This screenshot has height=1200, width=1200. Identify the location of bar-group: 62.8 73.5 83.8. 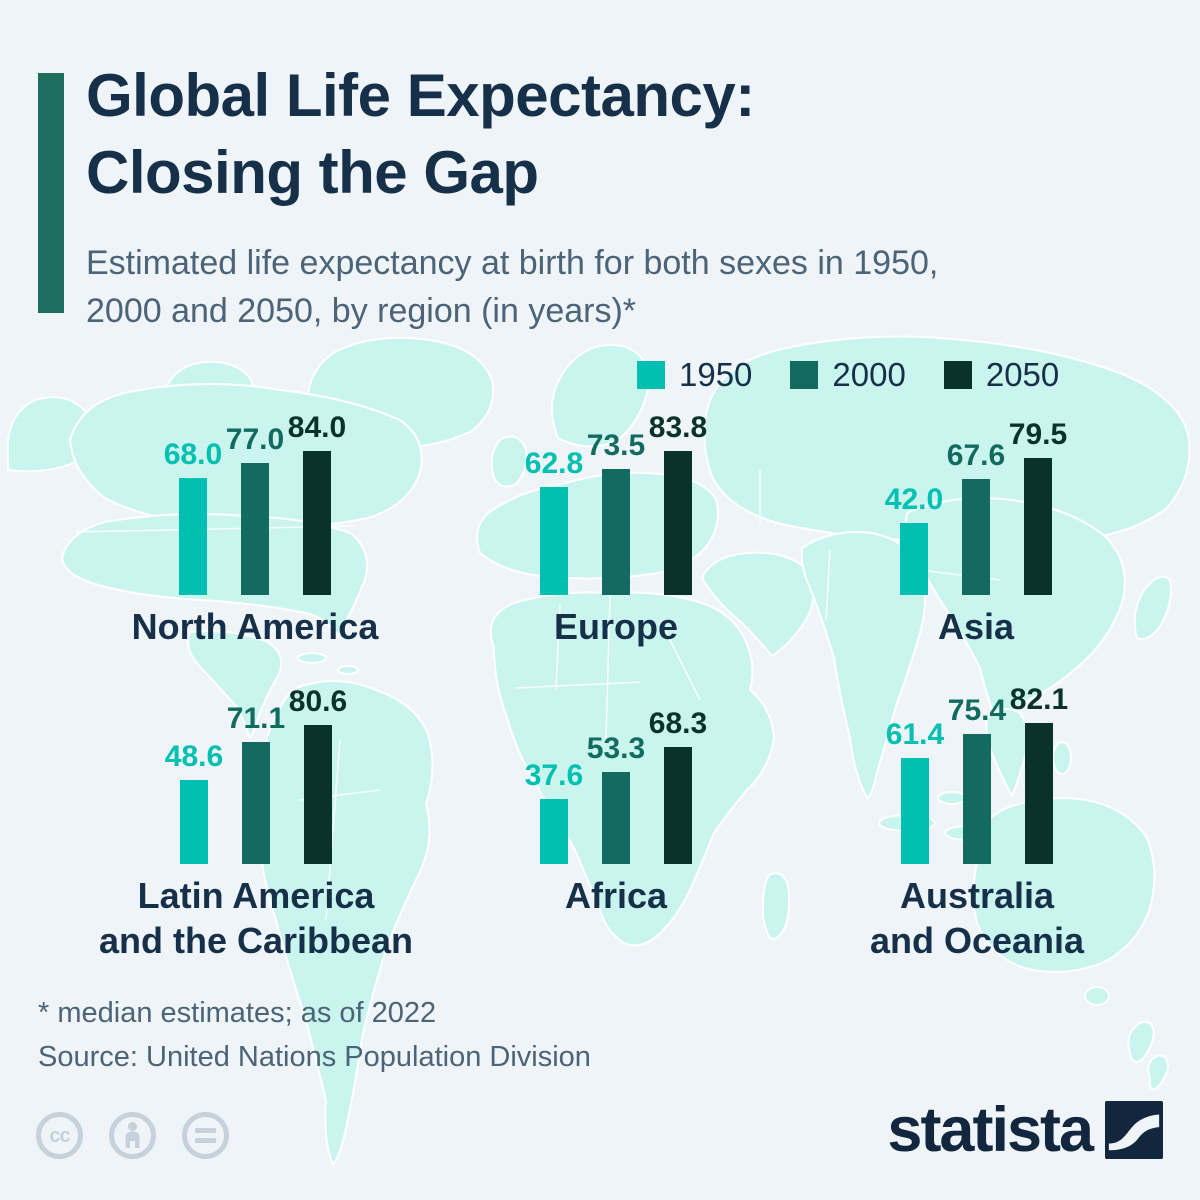
(616, 503).